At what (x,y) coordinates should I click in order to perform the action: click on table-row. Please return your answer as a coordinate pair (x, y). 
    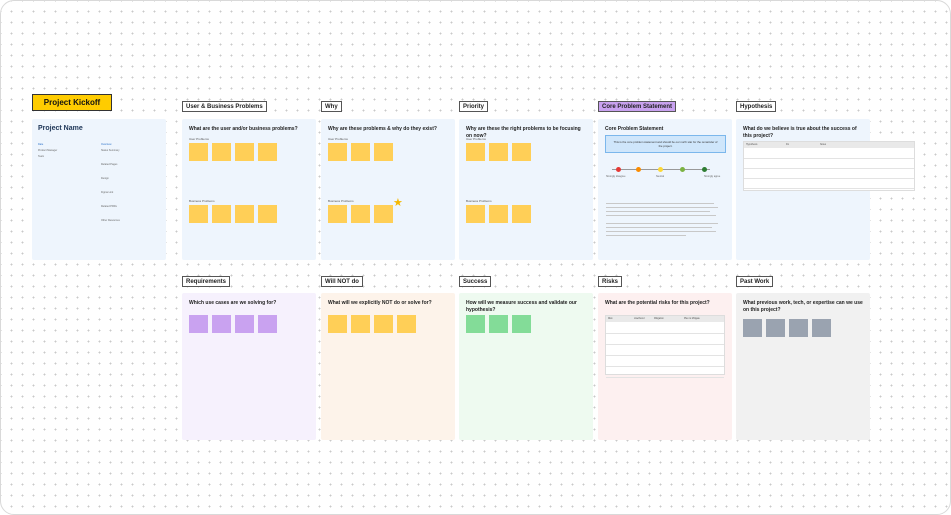
    Looking at the image, I should click on (829, 168).